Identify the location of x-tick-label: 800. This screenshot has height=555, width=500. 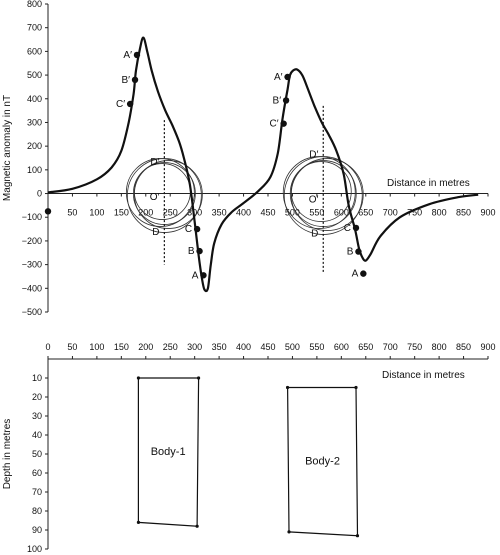
(439, 347).